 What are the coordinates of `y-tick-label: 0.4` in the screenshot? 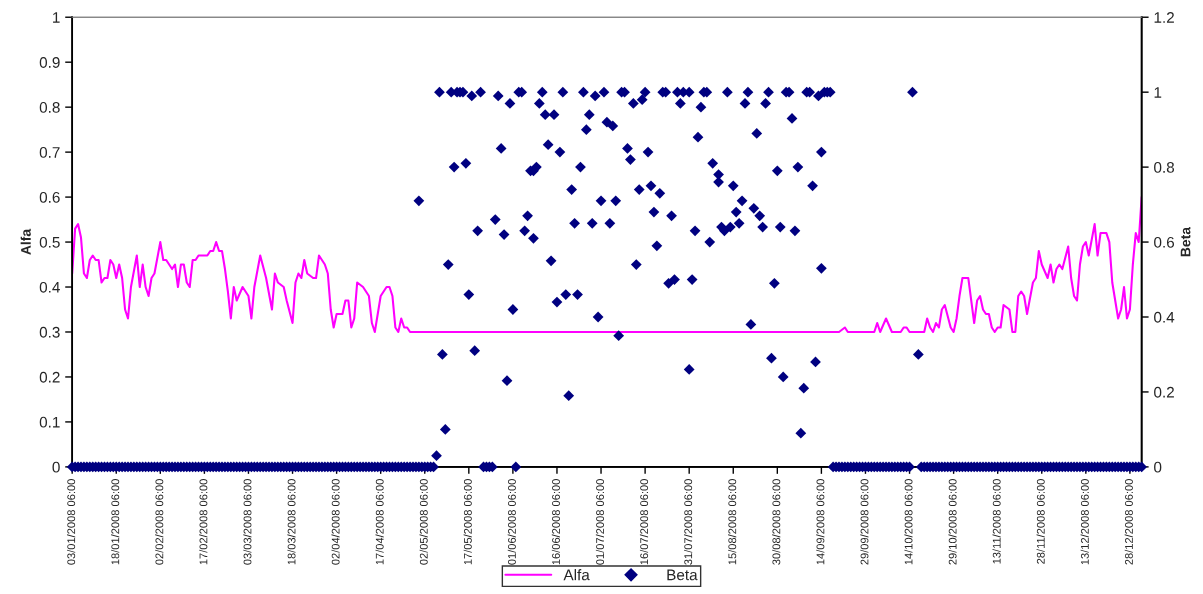 It's located at (49, 287).